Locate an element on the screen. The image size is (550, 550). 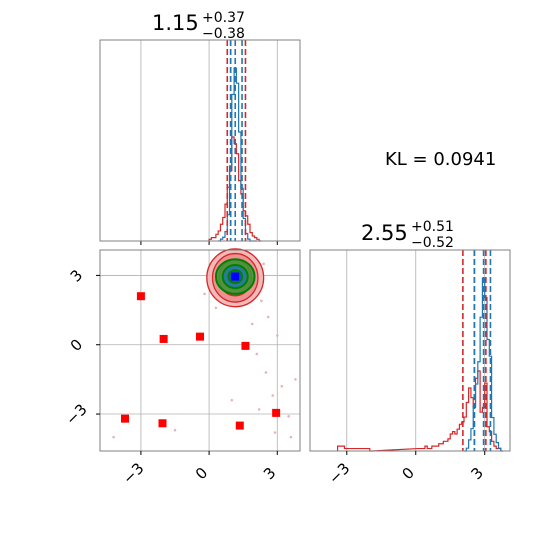
param2-axes-frame is located at coordinates (410, 350).